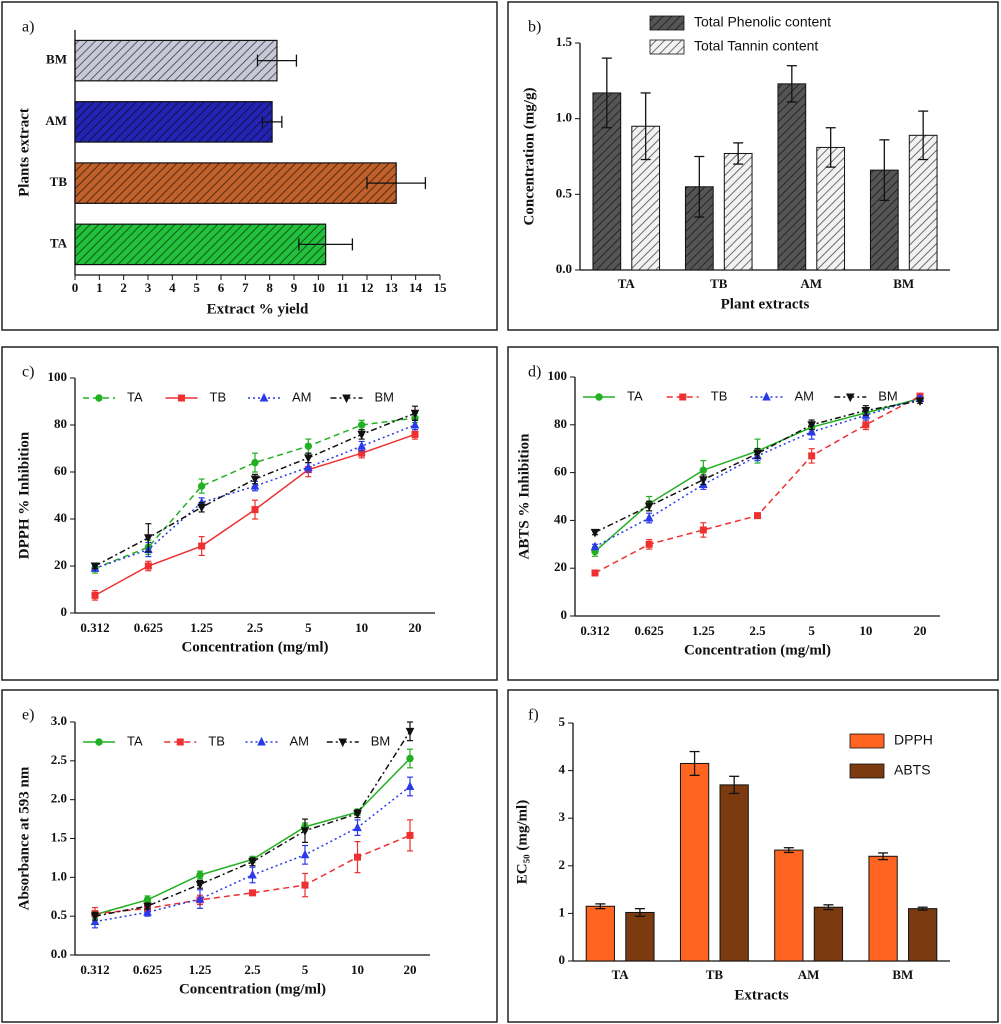  What do you see at coordinates (60, 517) in the screenshot?
I see `y-tick-label: 40` at bounding box center [60, 517].